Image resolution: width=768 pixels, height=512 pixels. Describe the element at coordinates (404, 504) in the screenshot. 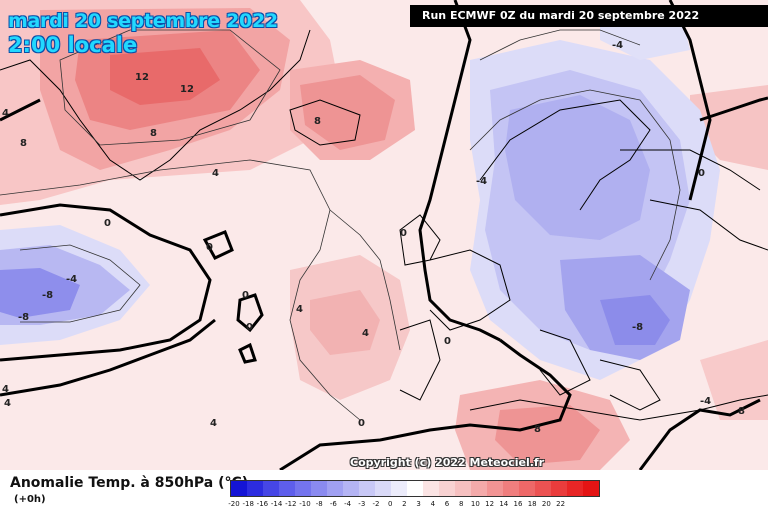

I see `scale-tick-label: 2` at that location.